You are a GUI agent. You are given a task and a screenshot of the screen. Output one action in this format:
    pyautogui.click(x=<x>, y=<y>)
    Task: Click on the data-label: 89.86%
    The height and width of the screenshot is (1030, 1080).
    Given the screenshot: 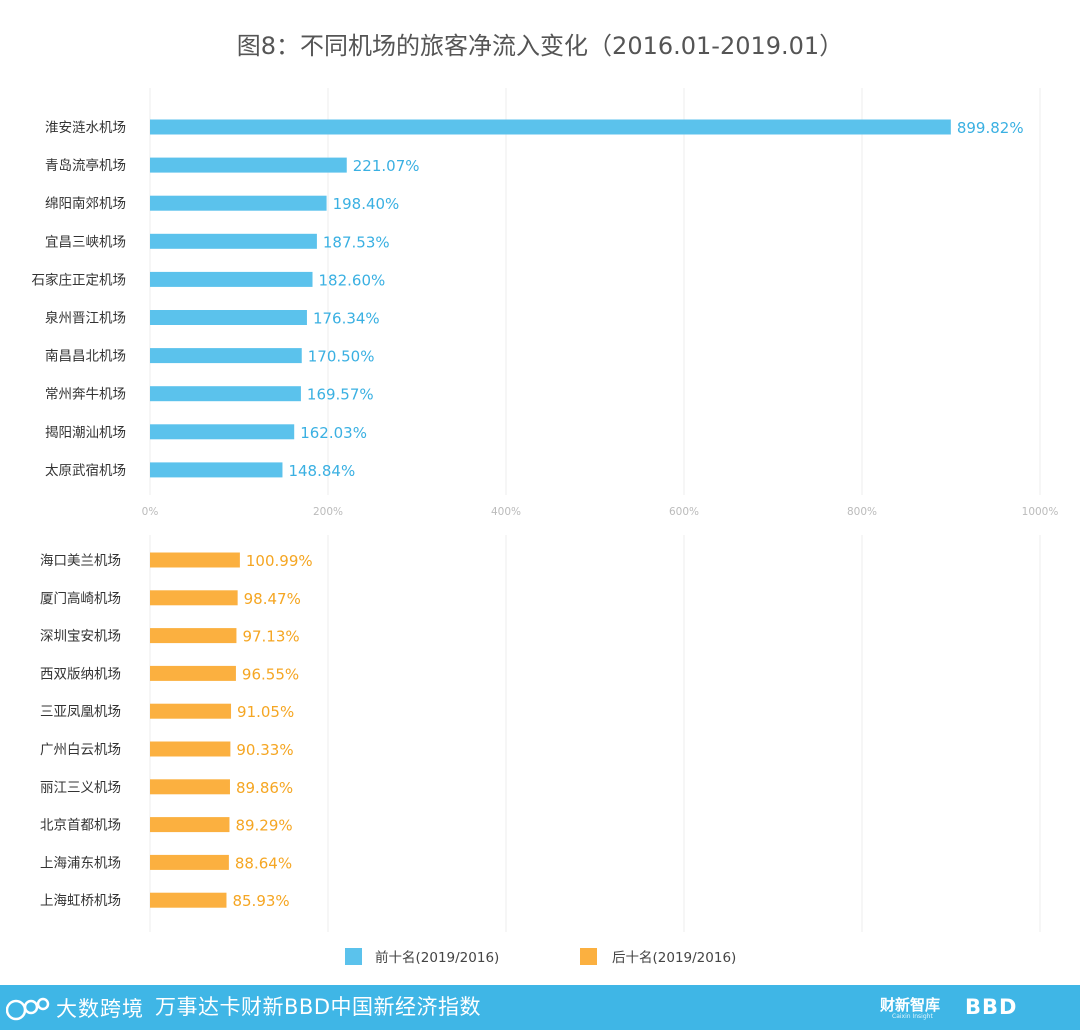 What is the action you would take?
    pyautogui.click(x=264, y=788)
    